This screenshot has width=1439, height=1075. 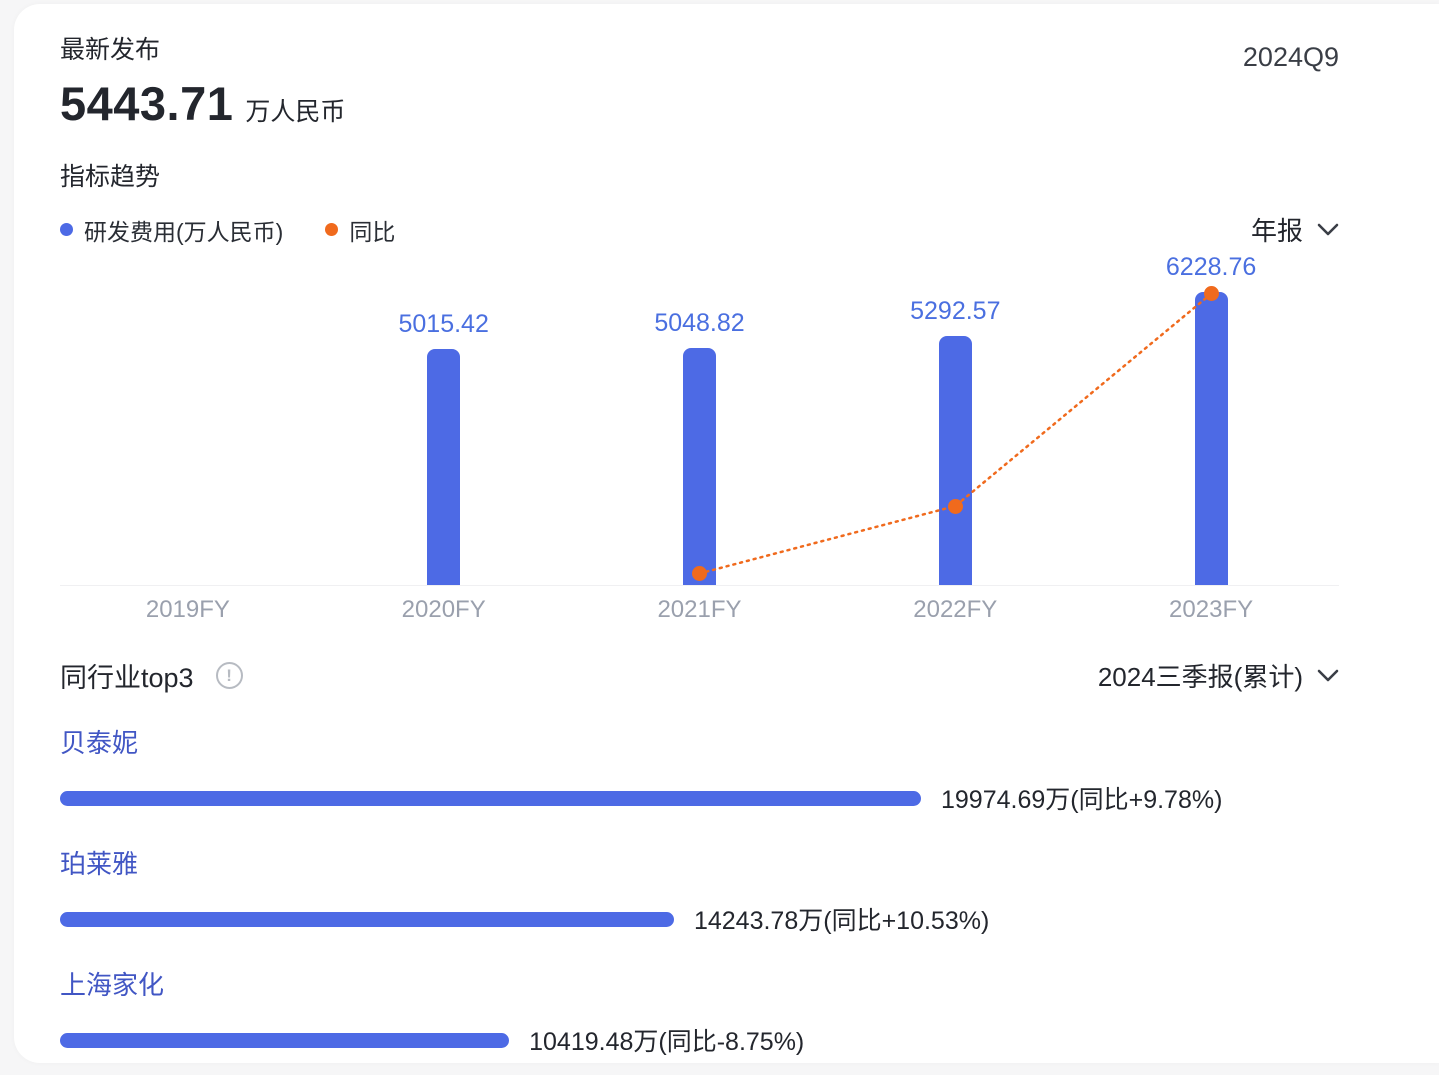 I want to click on chart-legend: 研发费用(万人民币) 同比, so click(x=227, y=230).